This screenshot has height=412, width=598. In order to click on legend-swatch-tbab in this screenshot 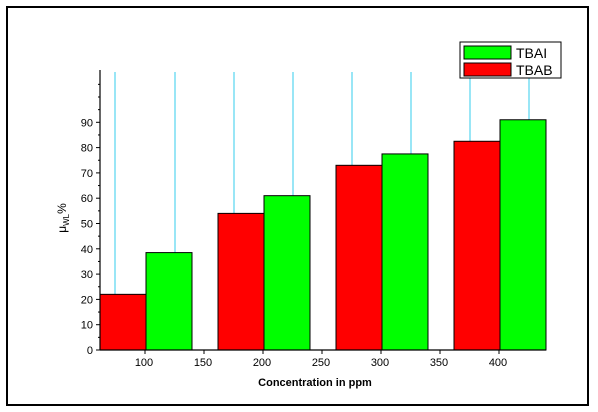, I will do `click(487, 69)`.